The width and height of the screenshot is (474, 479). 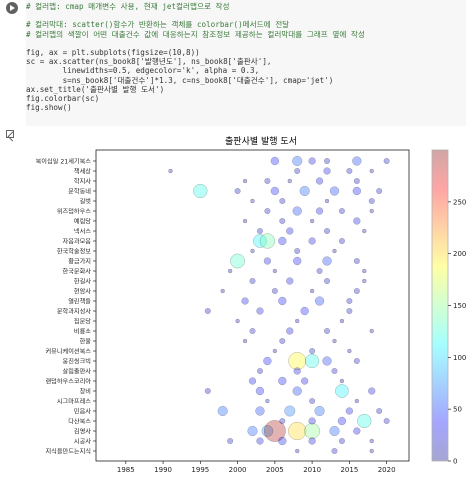 What do you see at coordinates (79, 302) in the screenshot?
I see `y-tick-label: 열린책들` at bounding box center [79, 302].